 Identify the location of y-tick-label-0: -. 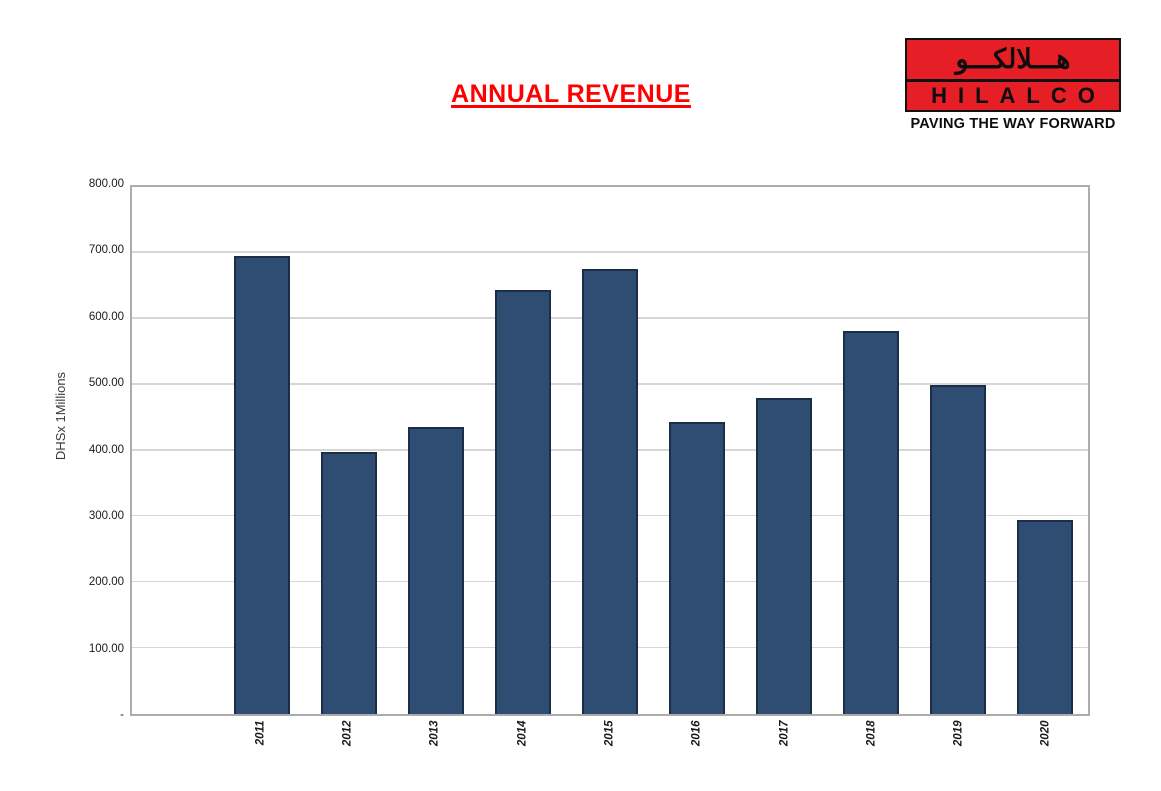
(122, 715).